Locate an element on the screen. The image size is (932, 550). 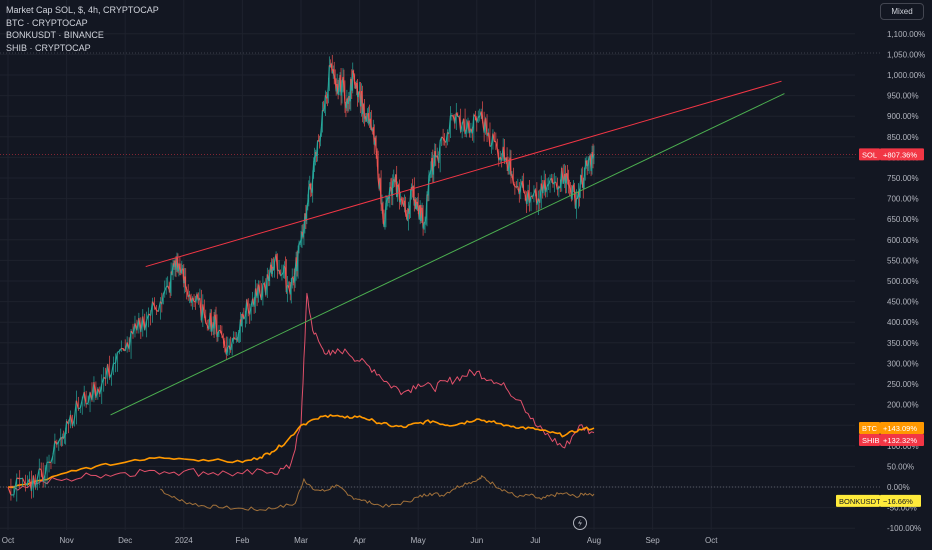
legend-line-btc: BTC · CRYPTOCAP is located at coordinates (47, 22).